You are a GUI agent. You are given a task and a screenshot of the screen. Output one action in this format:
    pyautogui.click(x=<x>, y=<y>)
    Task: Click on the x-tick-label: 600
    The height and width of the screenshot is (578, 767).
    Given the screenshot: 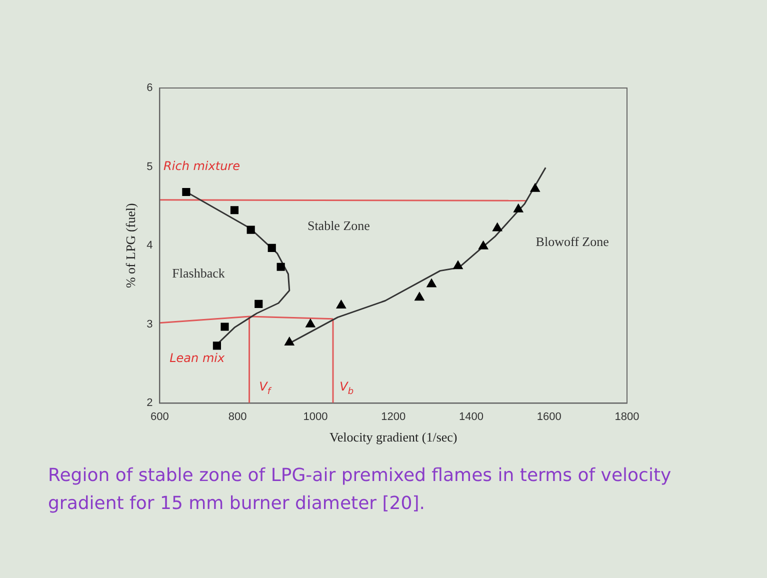 What is the action you would take?
    pyautogui.click(x=159, y=416)
    